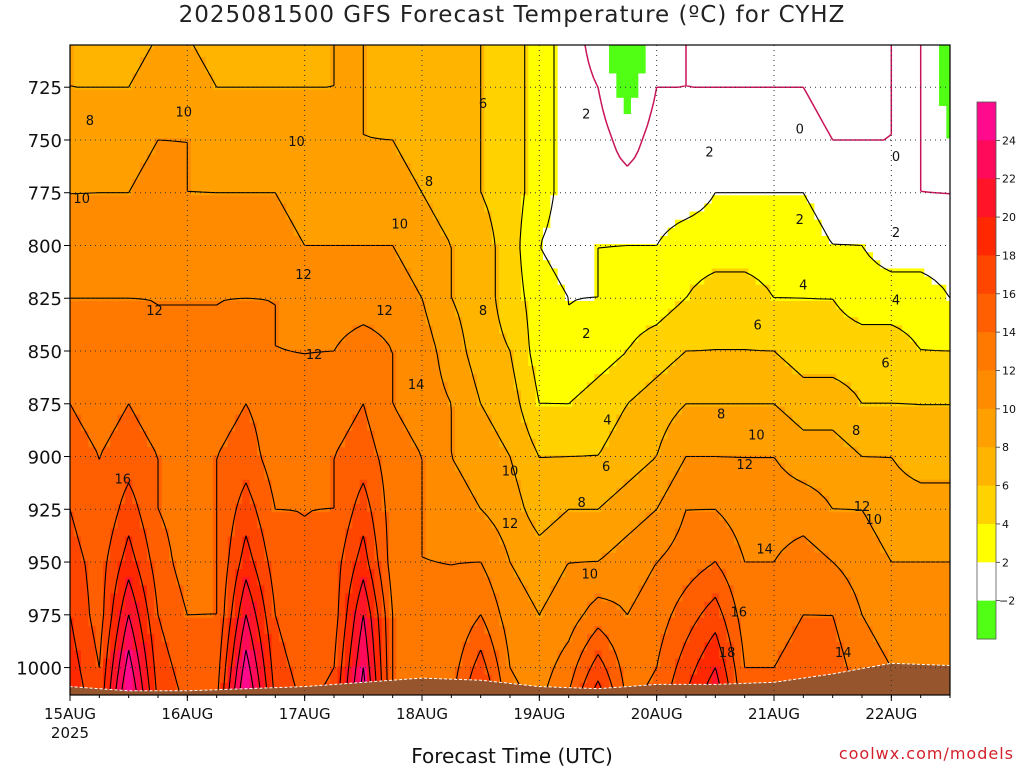  I want to click on y-tick-label: 875, so click(45, 405).